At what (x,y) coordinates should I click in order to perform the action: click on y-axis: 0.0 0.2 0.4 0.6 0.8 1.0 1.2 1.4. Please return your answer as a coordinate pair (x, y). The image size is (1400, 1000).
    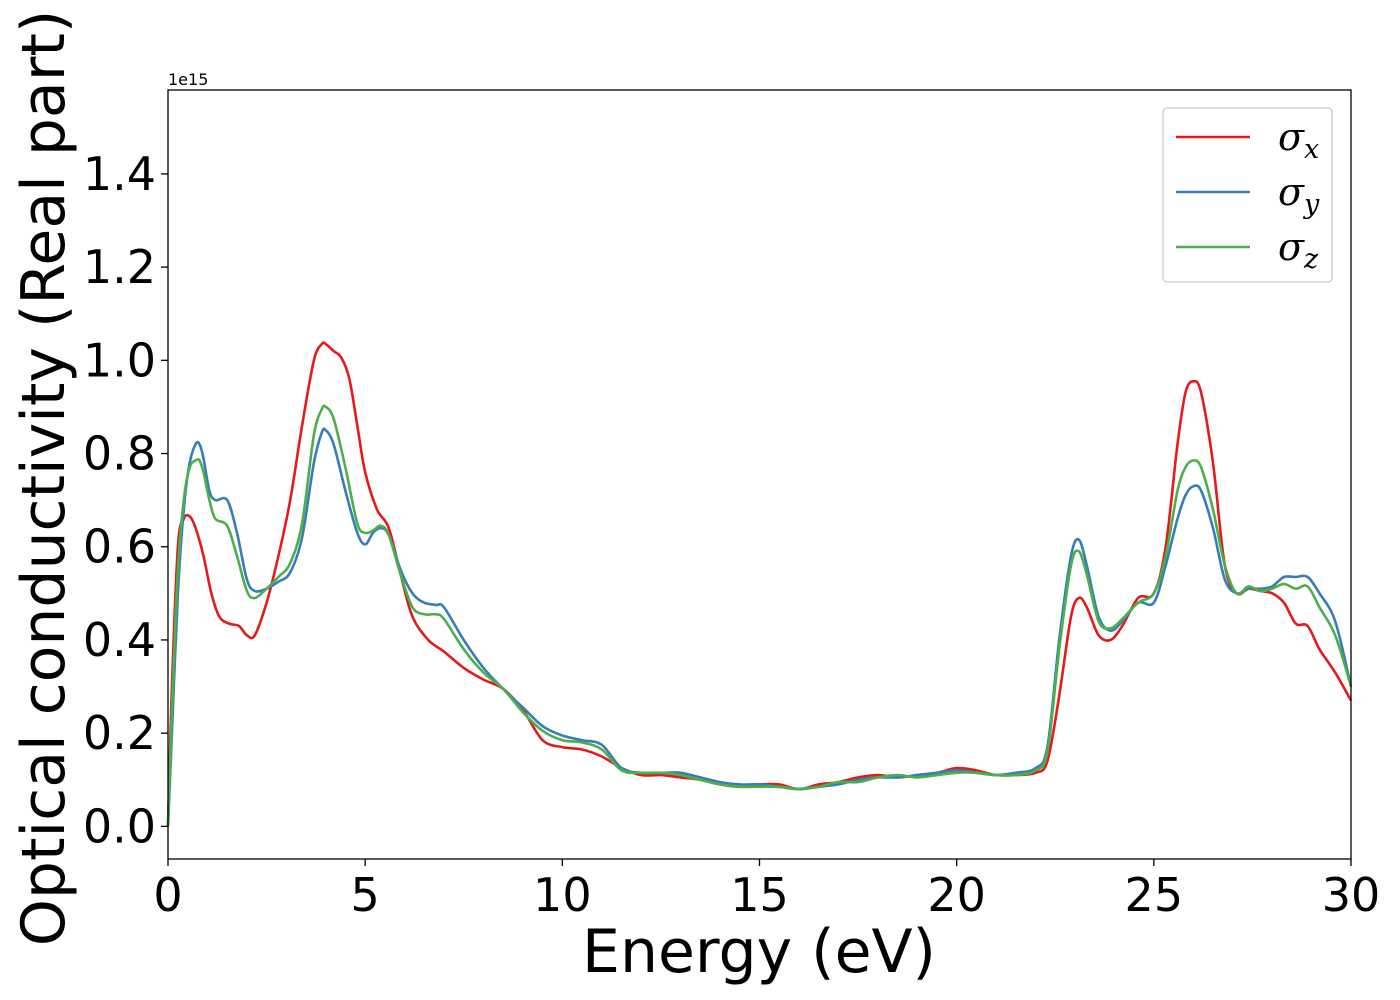
    Looking at the image, I should click on (125, 500).